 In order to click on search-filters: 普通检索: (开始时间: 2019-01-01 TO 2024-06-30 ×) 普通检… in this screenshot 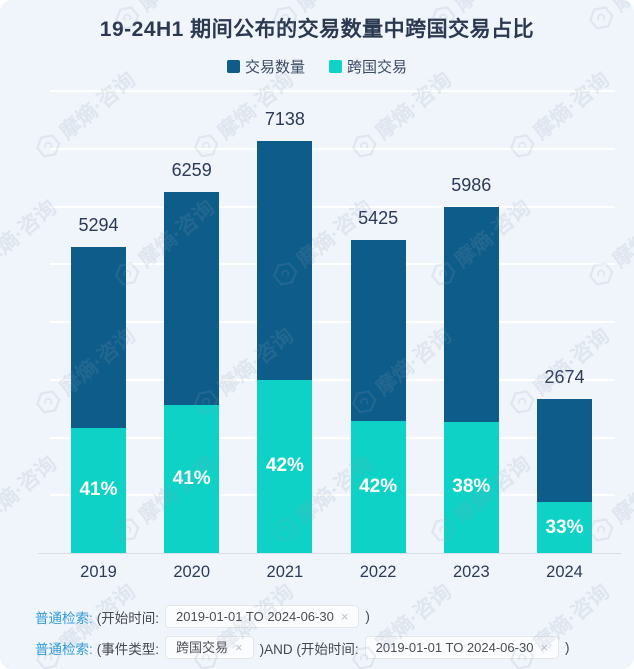, I will do `click(329, 632)`.